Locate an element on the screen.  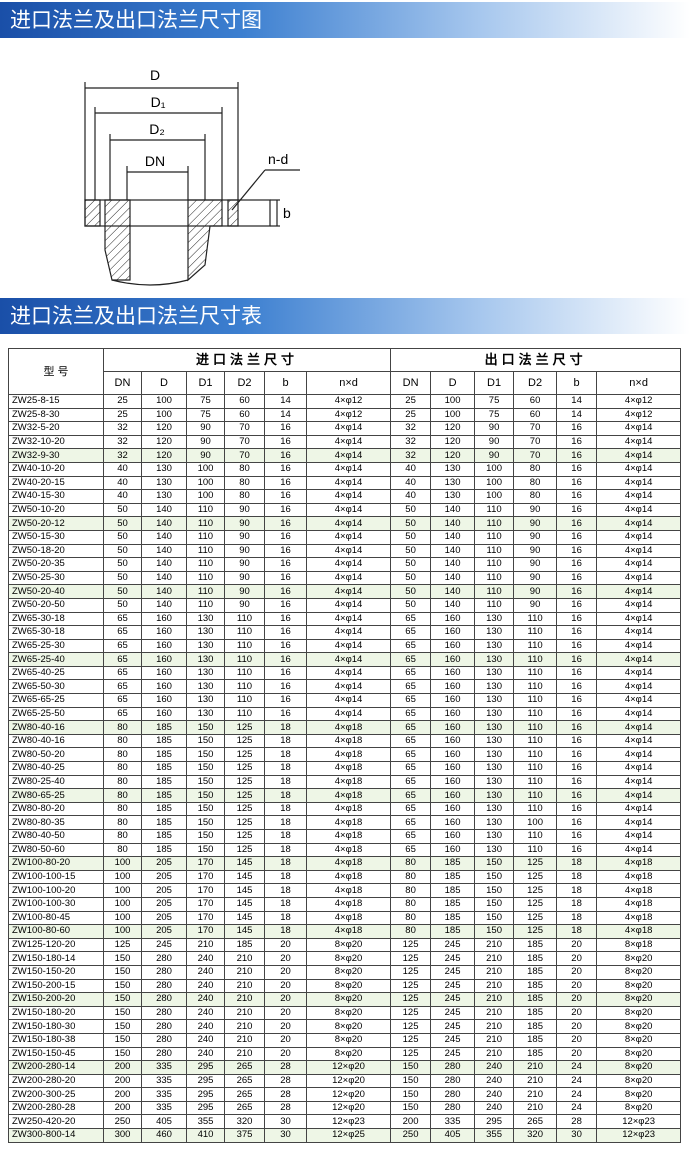
table-cell: 28 is located at coordinates (285, 1108).